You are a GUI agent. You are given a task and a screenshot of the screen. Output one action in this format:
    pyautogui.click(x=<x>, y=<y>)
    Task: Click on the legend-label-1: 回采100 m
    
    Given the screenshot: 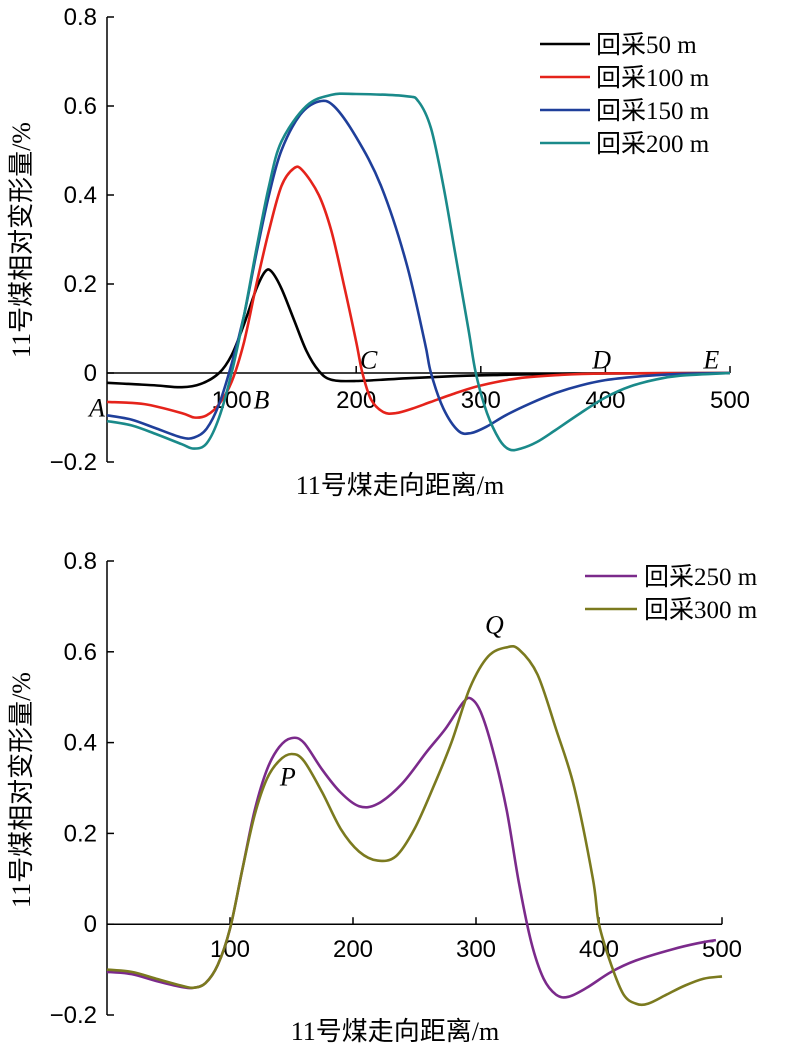 What is the action you would take?
    pyautogui.click(x=653, y=78)
    